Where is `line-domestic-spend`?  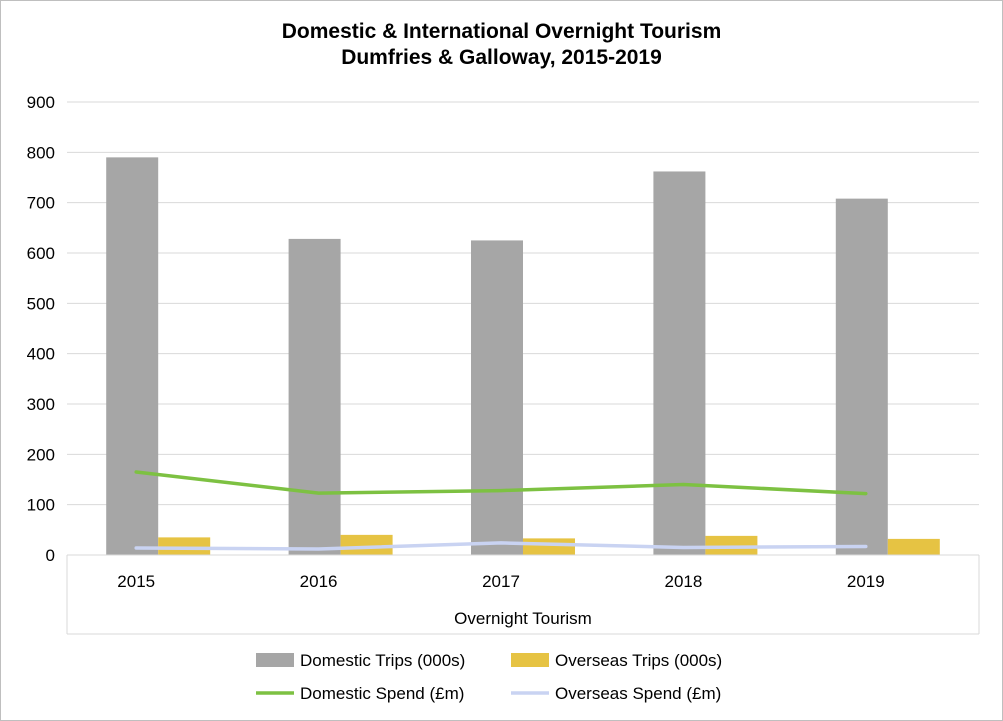 line-domestic-spend is located at coordinates (501, 483).